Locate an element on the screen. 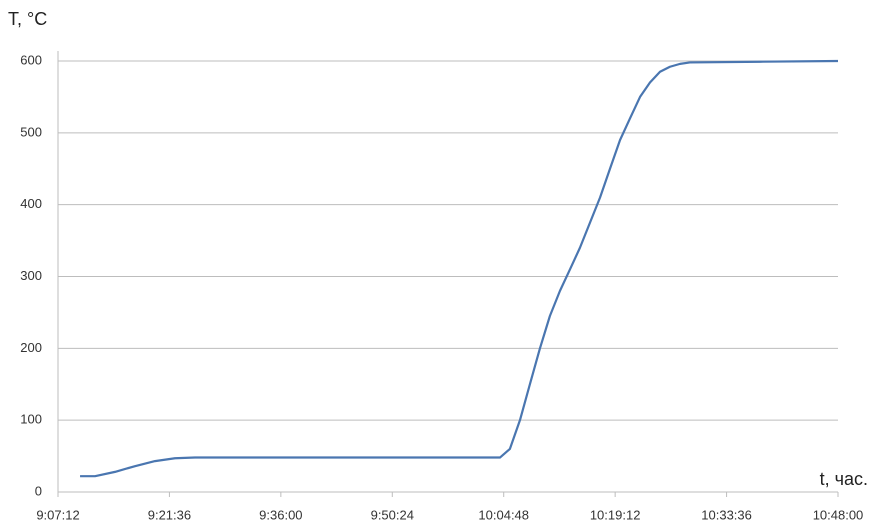  x-tick-label: 9:50:24 is located at coordinates (392, 514).